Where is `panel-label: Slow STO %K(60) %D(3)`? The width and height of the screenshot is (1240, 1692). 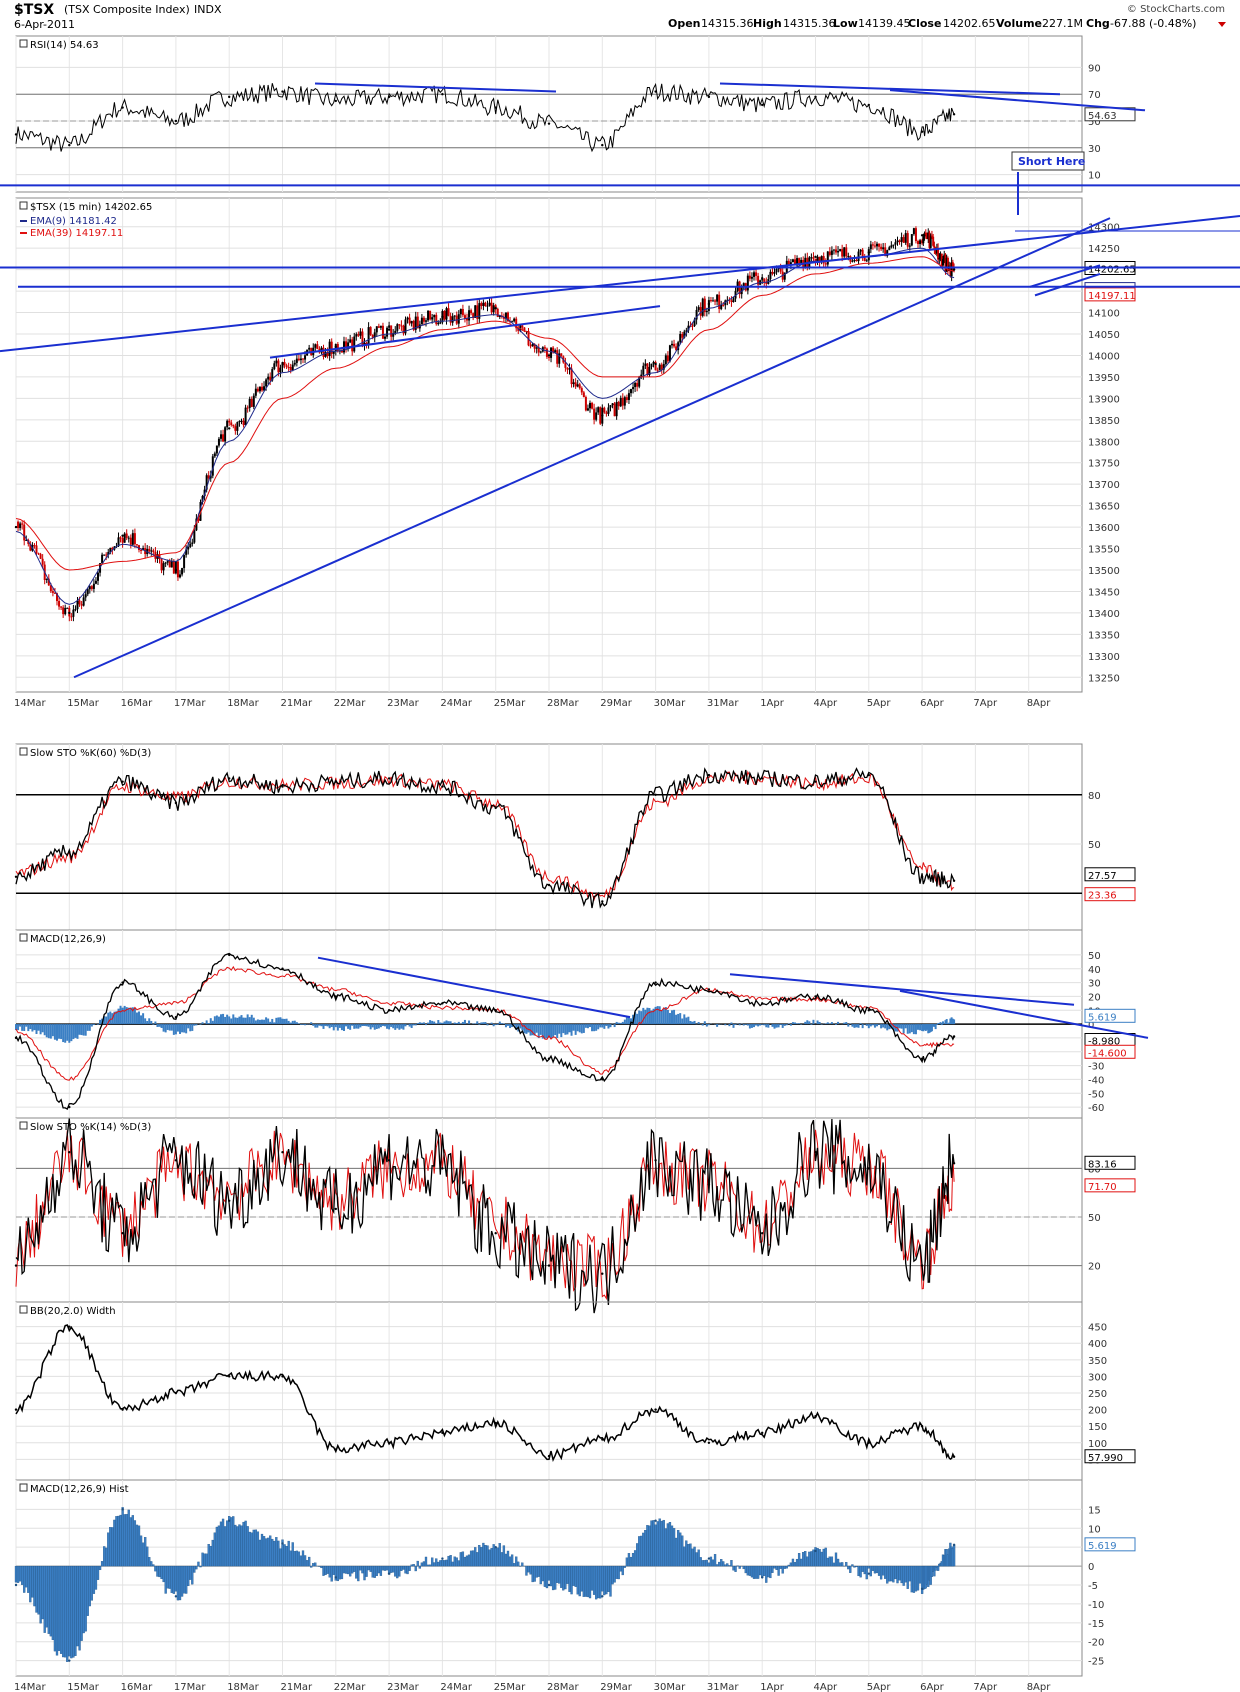
panel-label: Slow STO %K(60) %D(3) is located at coordinates (90, 753).